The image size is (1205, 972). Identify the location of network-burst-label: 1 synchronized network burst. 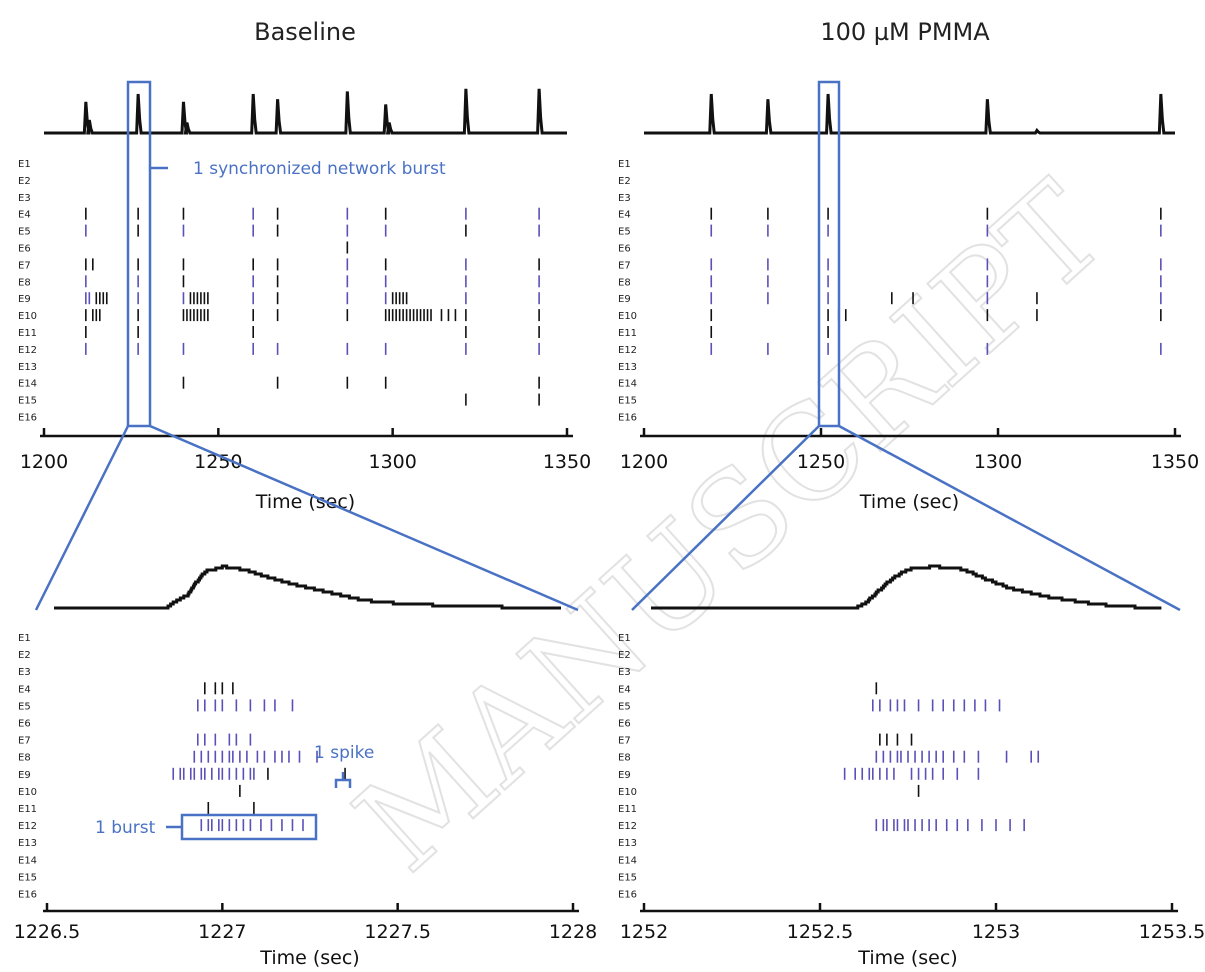
(319, 169).